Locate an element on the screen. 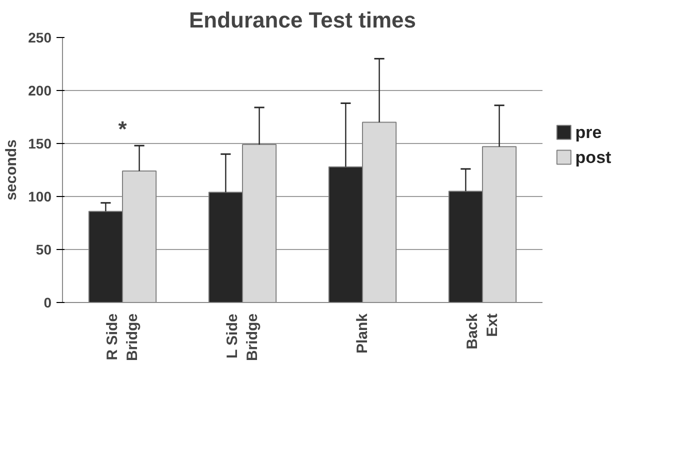 Image resolution: width=684 pixels, height=454 pixels. y-tick-label: 0 is located at coordinates (48, 302).